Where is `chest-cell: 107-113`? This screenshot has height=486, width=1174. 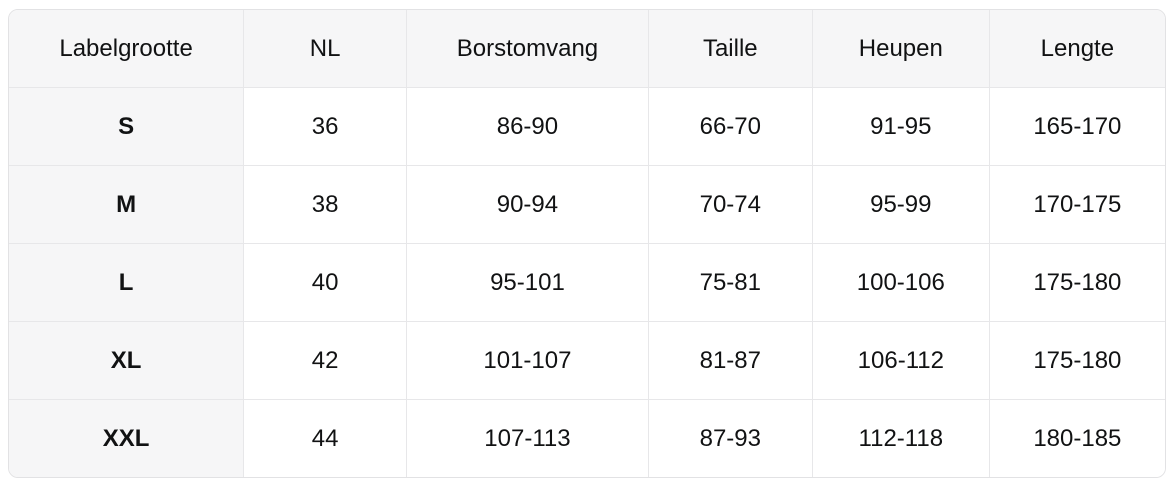 chest-cell: 107-113 is located at coordinates (527, 438).